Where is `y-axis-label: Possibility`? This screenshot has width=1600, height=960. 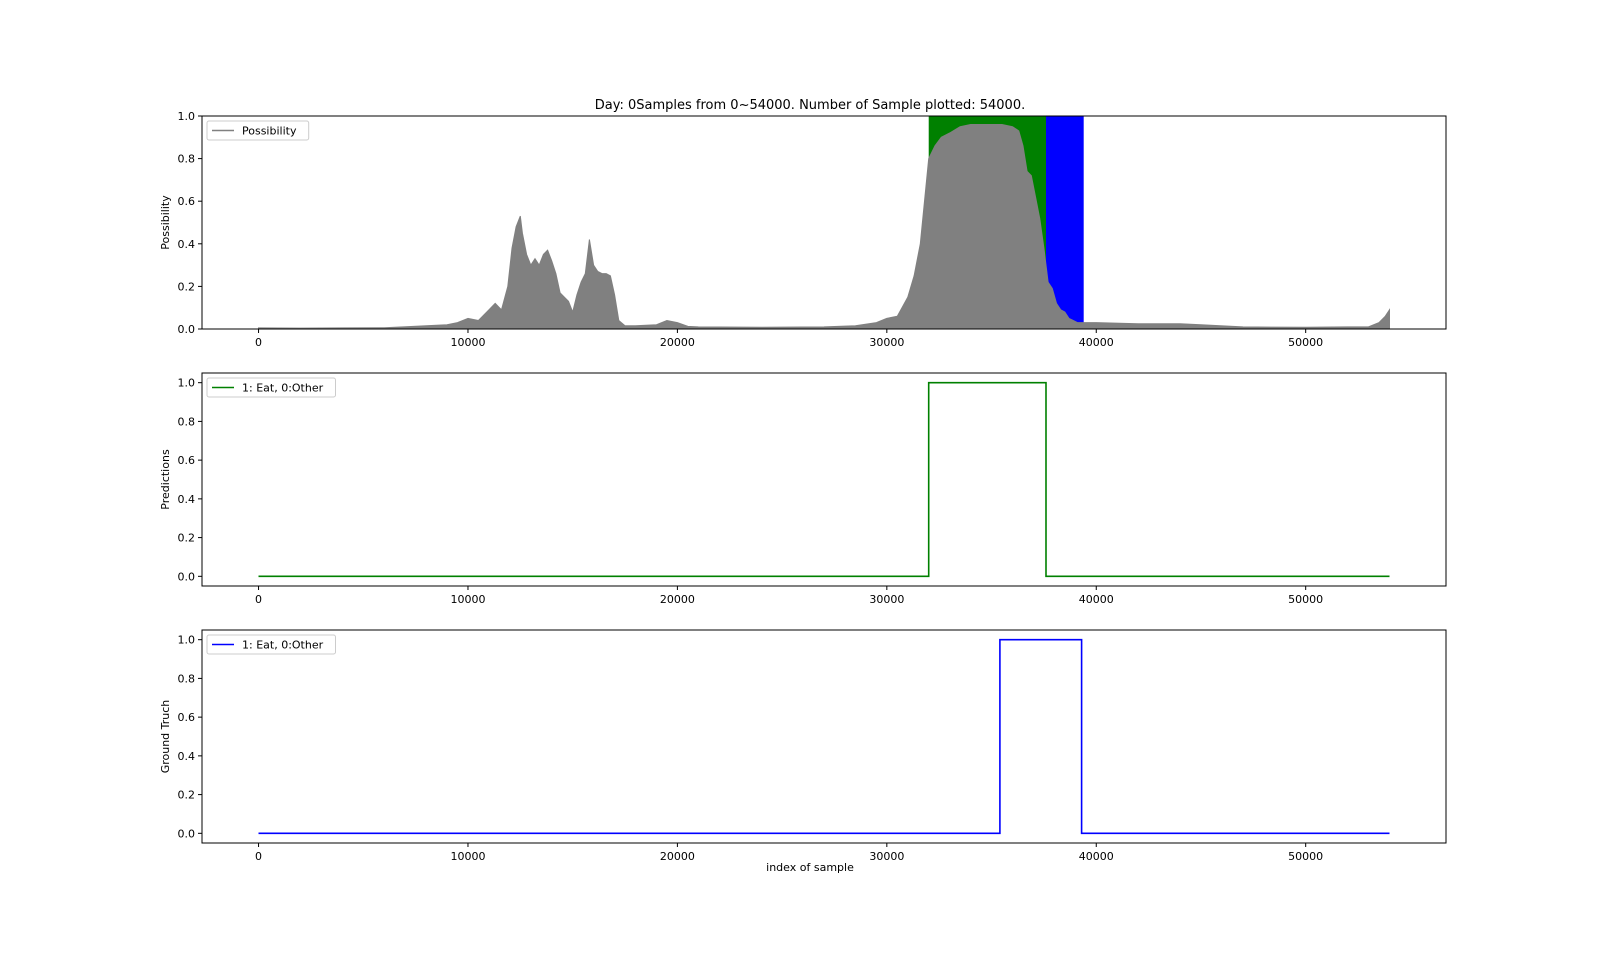 y-axis-label: Possibility is located at coordinates (165, 222).